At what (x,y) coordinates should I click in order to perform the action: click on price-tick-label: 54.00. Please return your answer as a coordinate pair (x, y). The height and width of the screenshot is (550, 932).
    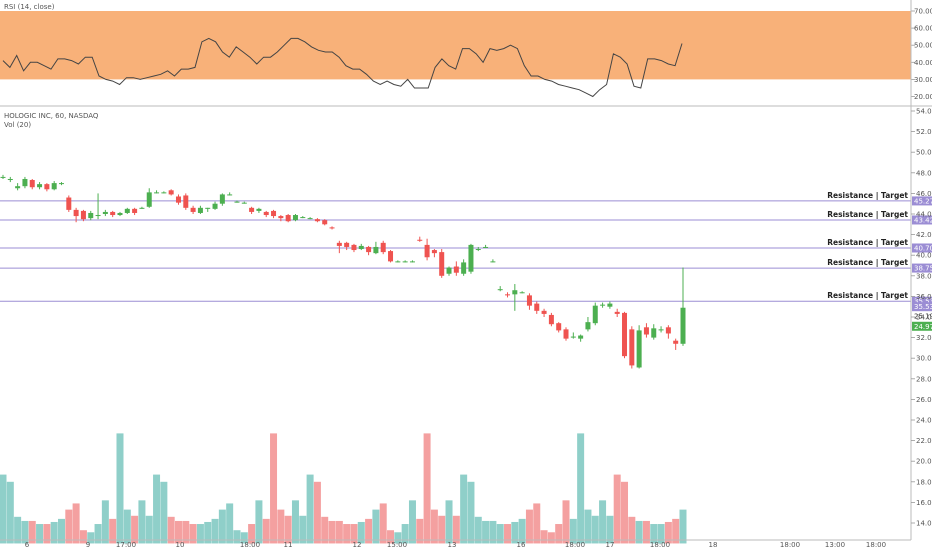
    Looking at the image, I should click on (924, 112).